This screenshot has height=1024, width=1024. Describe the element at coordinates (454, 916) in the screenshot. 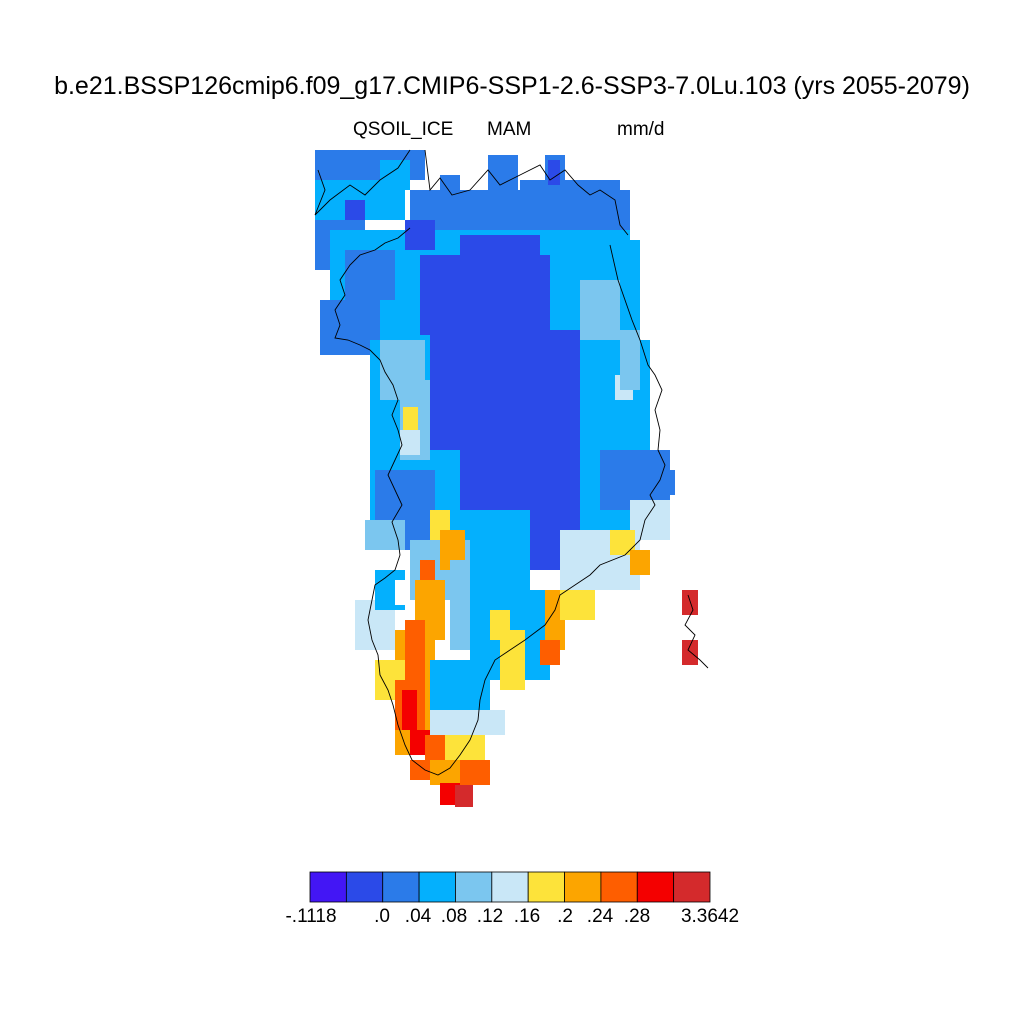

I see `colorbar-tick-label: .08` at that location.